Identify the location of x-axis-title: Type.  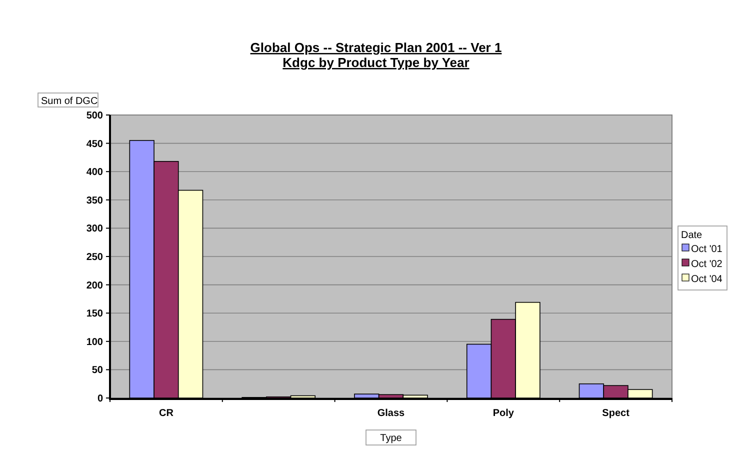
(391, 438).